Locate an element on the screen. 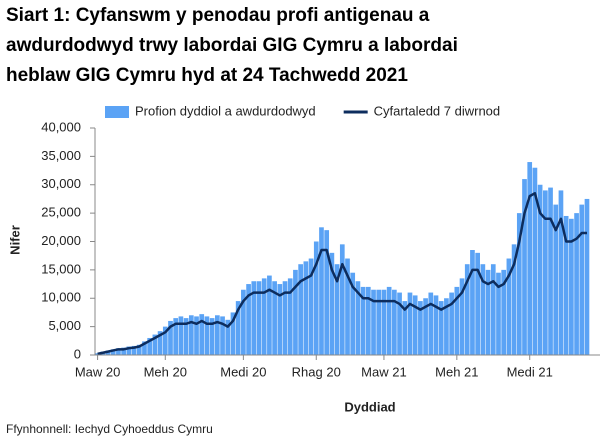  y-tick-label: 30,000 is located at coordinates (61, 183).